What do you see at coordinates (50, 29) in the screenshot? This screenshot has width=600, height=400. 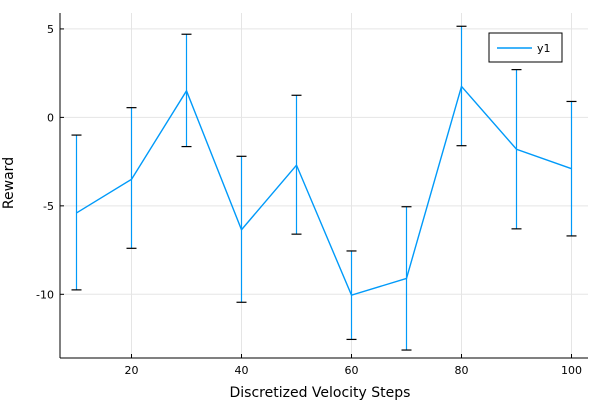 I see `y-tick-label: 5` at bounding box center [50, 29].